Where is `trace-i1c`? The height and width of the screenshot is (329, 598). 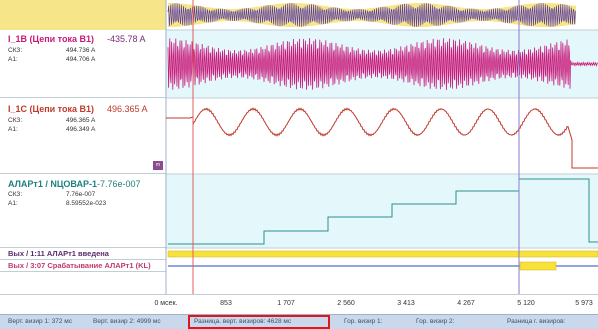
trace-i1c is located at coordinates (382, 138).